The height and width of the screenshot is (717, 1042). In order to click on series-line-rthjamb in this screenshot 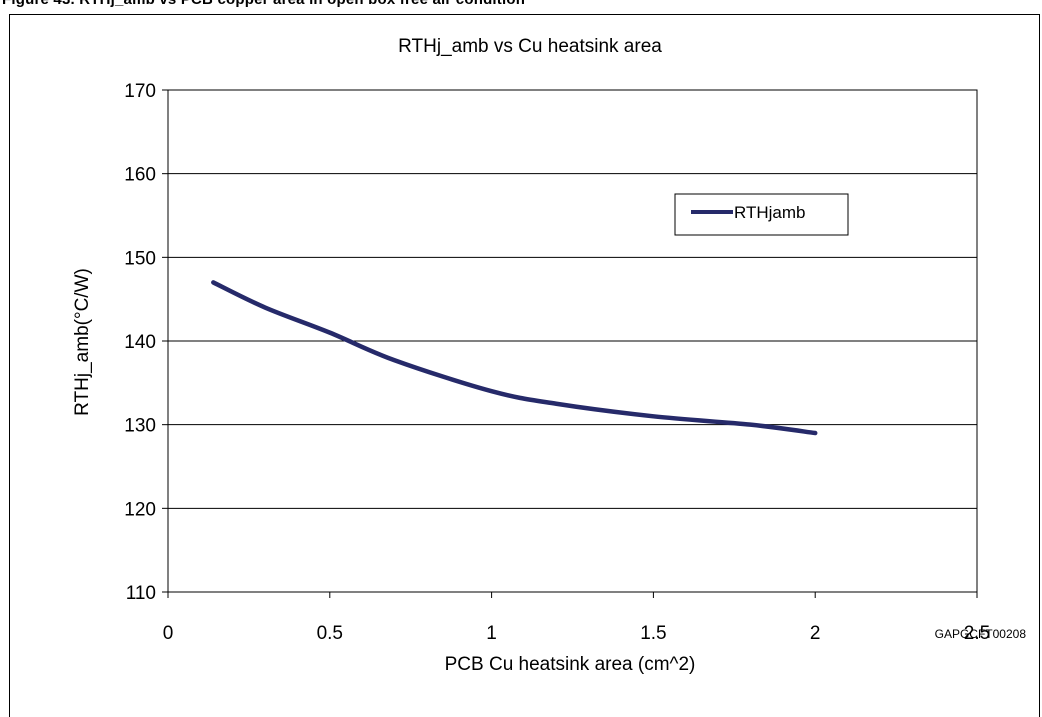, I will do `click(514, 358)`.